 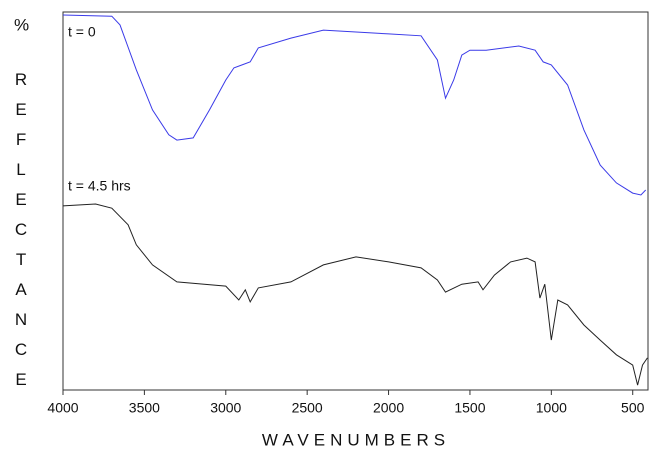 I want to click on x-tick-label: 1000, so click(x=551, y=408).